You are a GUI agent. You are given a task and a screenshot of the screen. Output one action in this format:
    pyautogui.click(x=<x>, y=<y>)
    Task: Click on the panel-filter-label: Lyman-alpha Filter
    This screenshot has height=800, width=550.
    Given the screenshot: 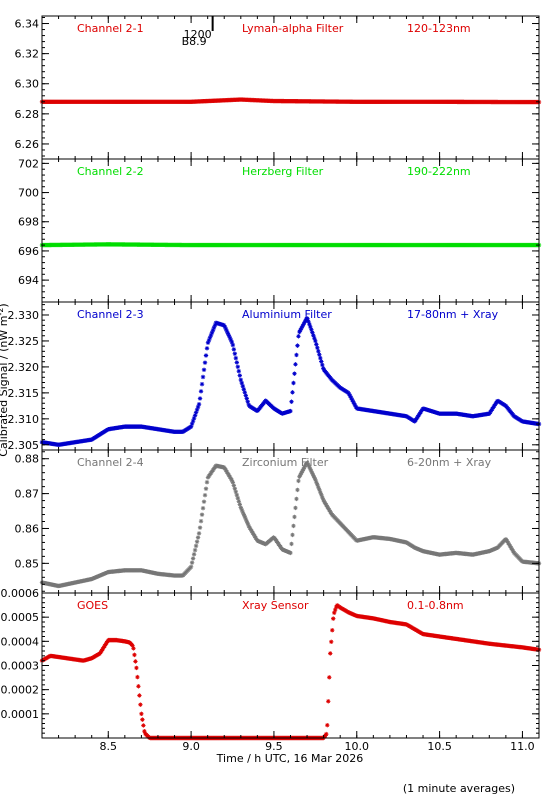 What is the action you would take?
    pyautogui.click(x=293, y=28)
    